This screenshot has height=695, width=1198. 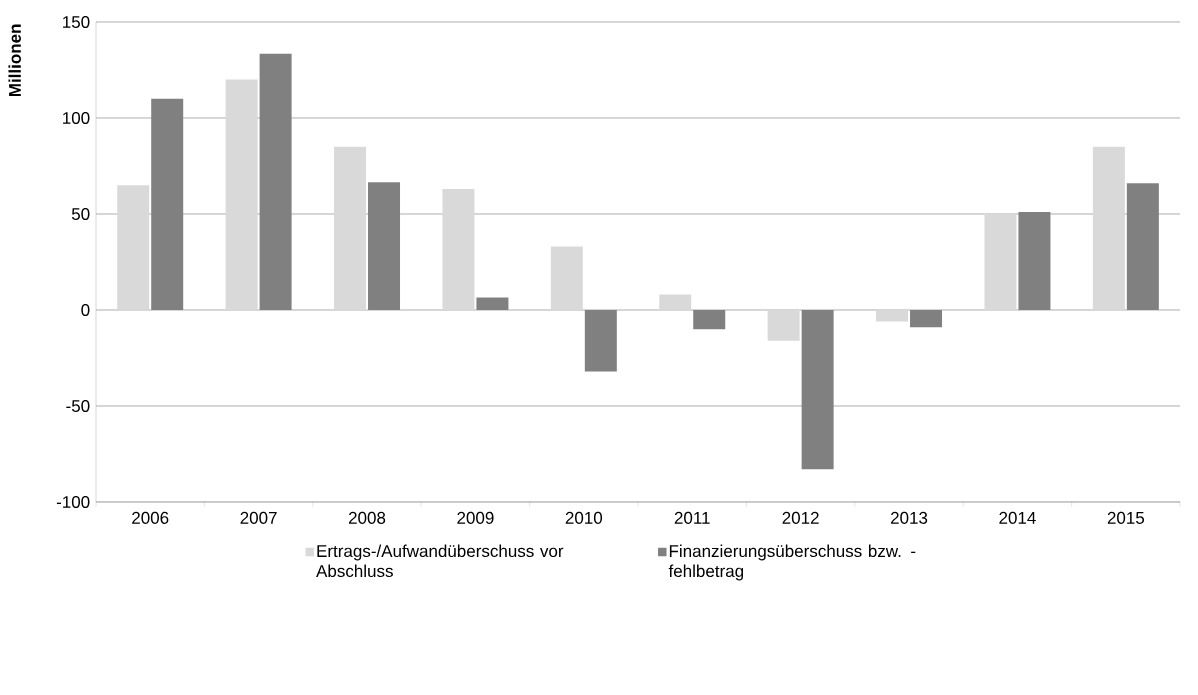 What do you see at coordinates (692, 517) in the screenshot?
I see `x-tick-label: 2011` at bounding box center [692, 517].